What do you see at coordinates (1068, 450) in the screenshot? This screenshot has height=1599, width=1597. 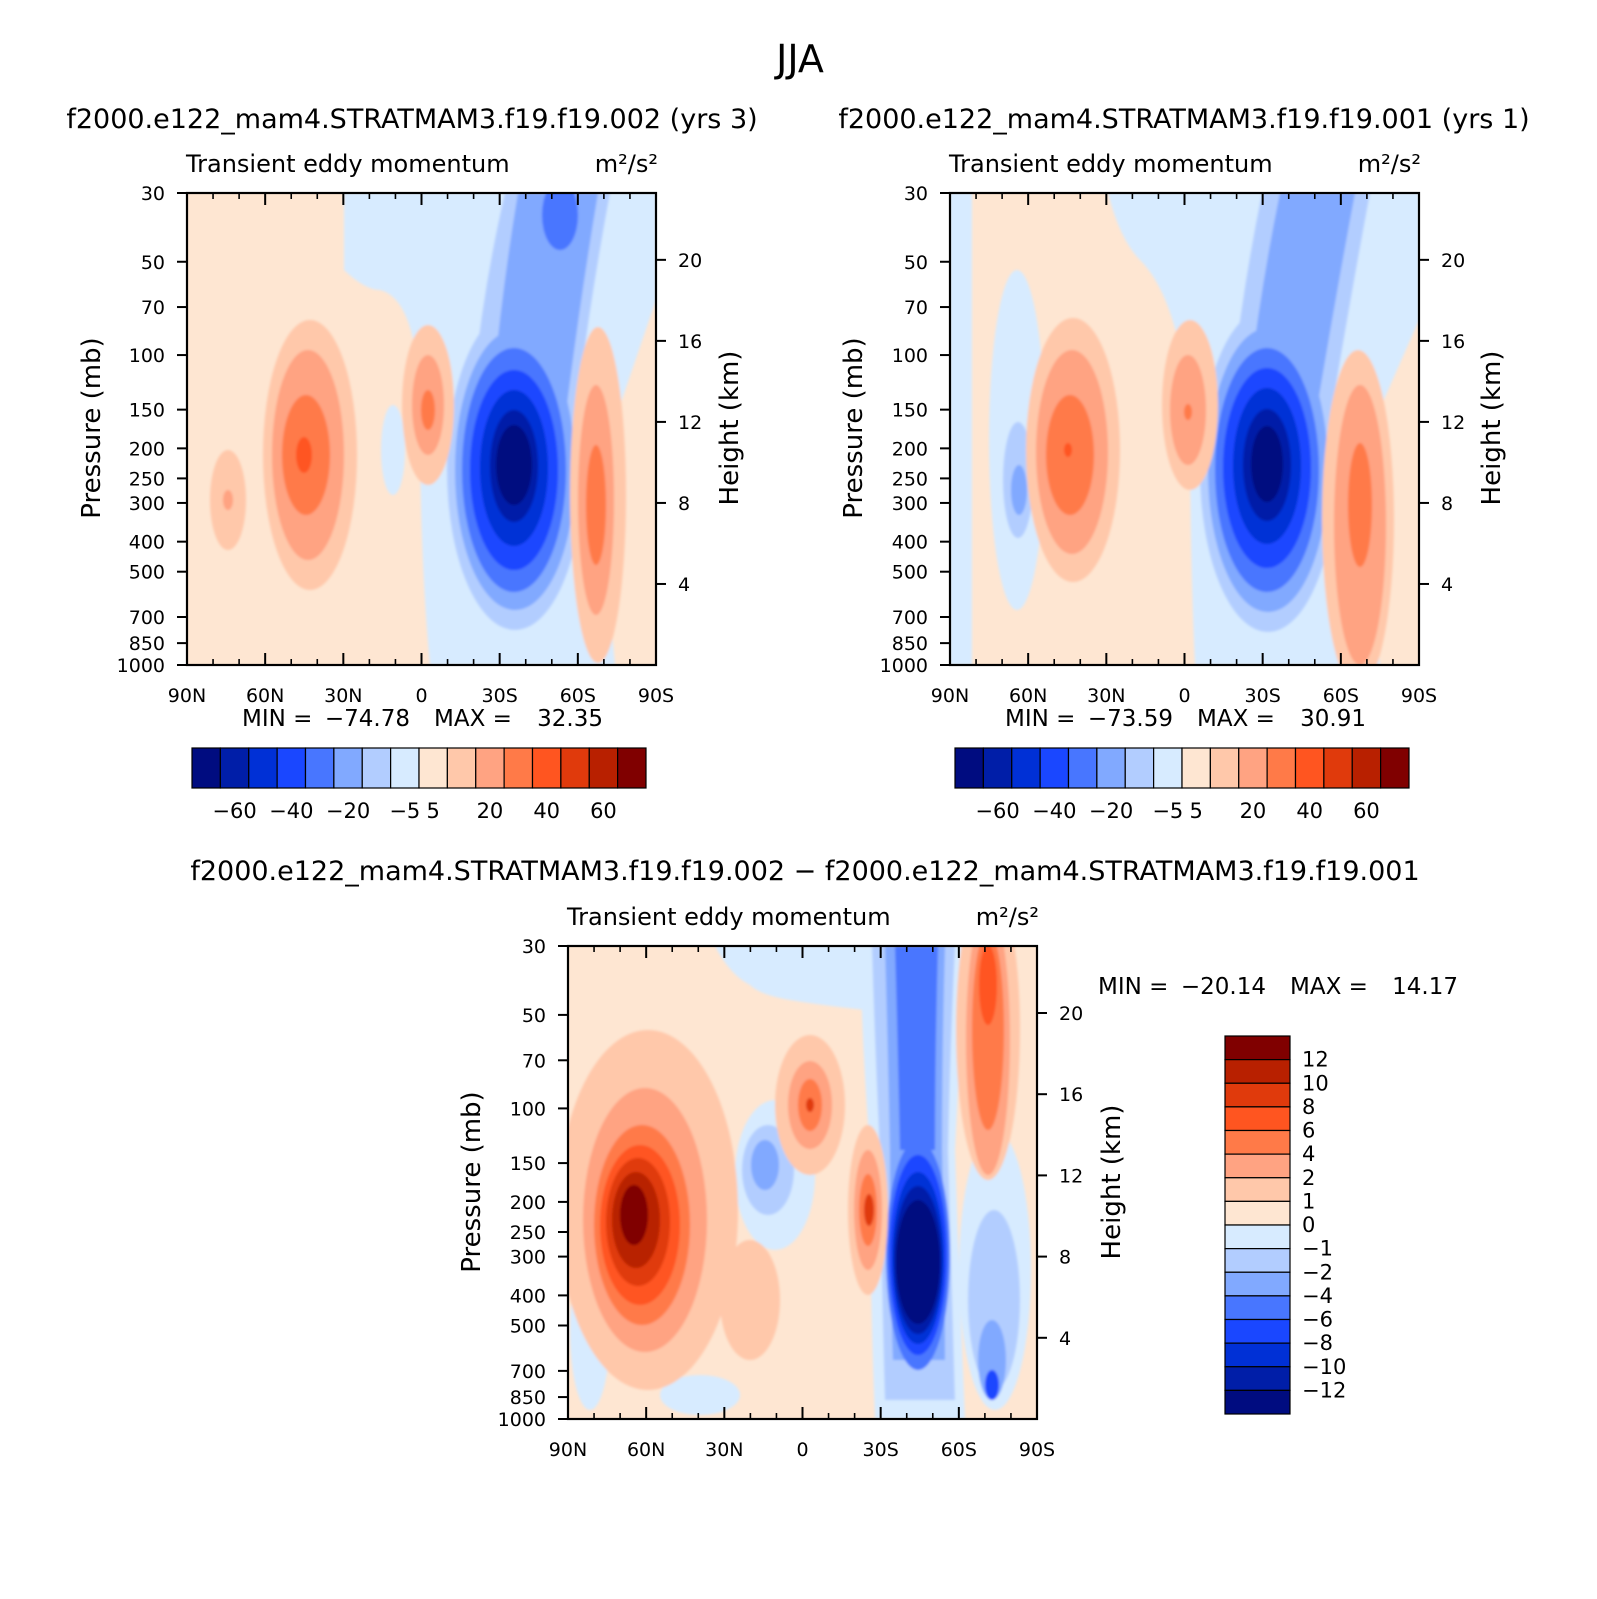 I see `panel2-pos-mid-c30` at bounding box center [1068, 450].